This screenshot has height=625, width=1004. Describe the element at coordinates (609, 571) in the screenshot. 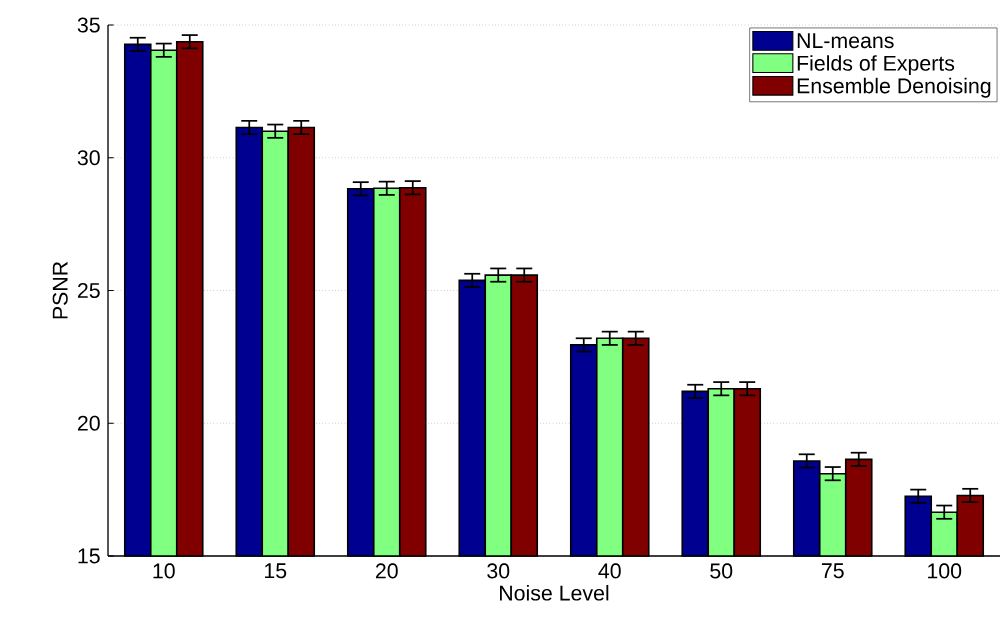

I see `x-tick-label: 40` at that location.